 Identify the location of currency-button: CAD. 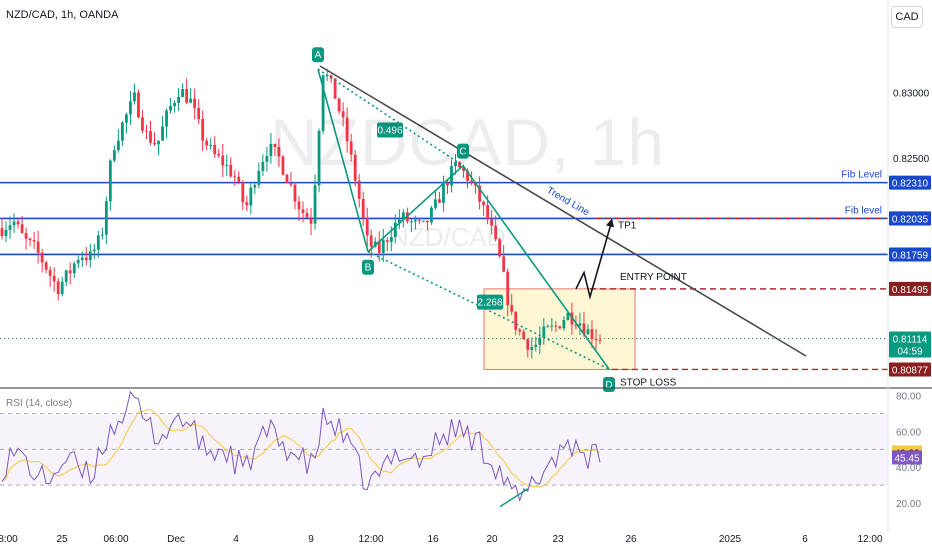
(907, 17).